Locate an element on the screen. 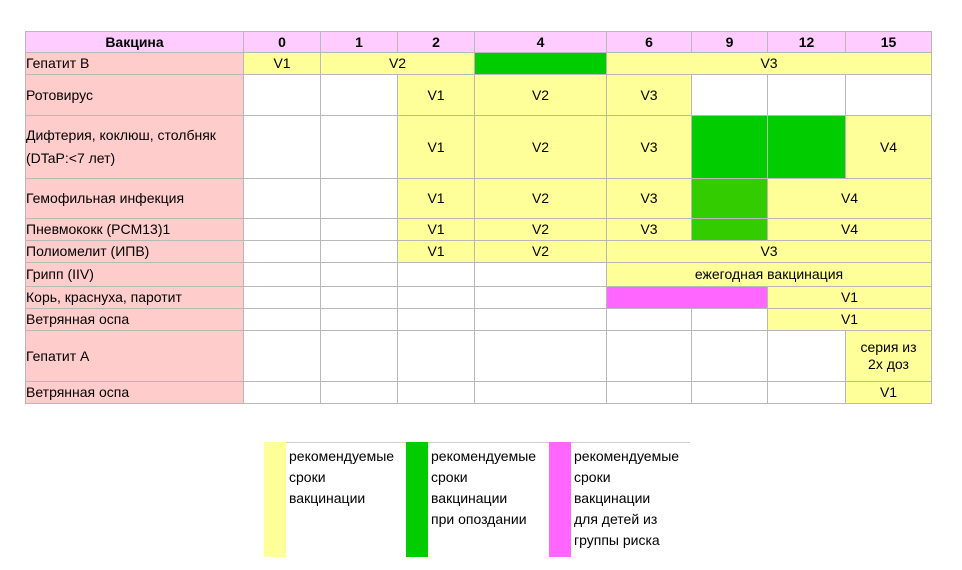  legend-swatch-late is located at coordinates (417, 499).